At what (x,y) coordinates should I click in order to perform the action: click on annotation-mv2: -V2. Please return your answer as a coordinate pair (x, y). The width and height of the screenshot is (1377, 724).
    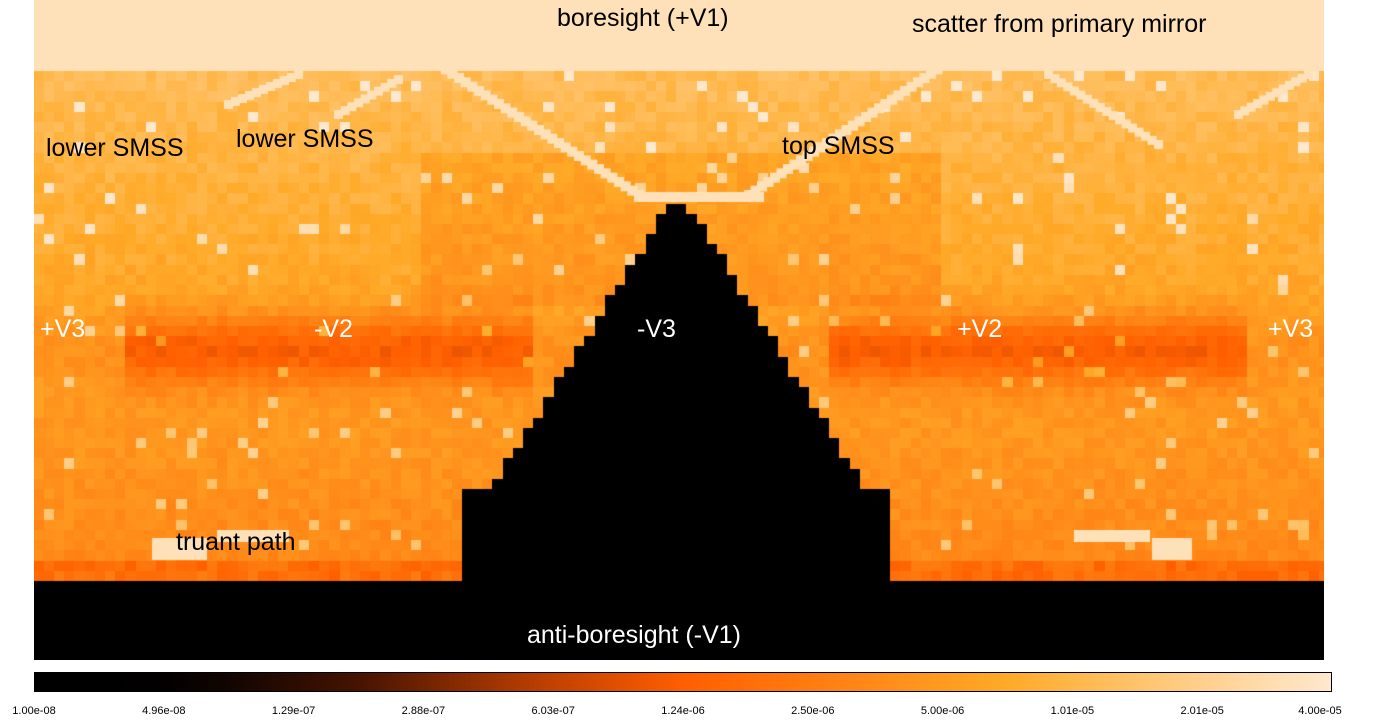
    Looking at the image, I should click on (333, 329).